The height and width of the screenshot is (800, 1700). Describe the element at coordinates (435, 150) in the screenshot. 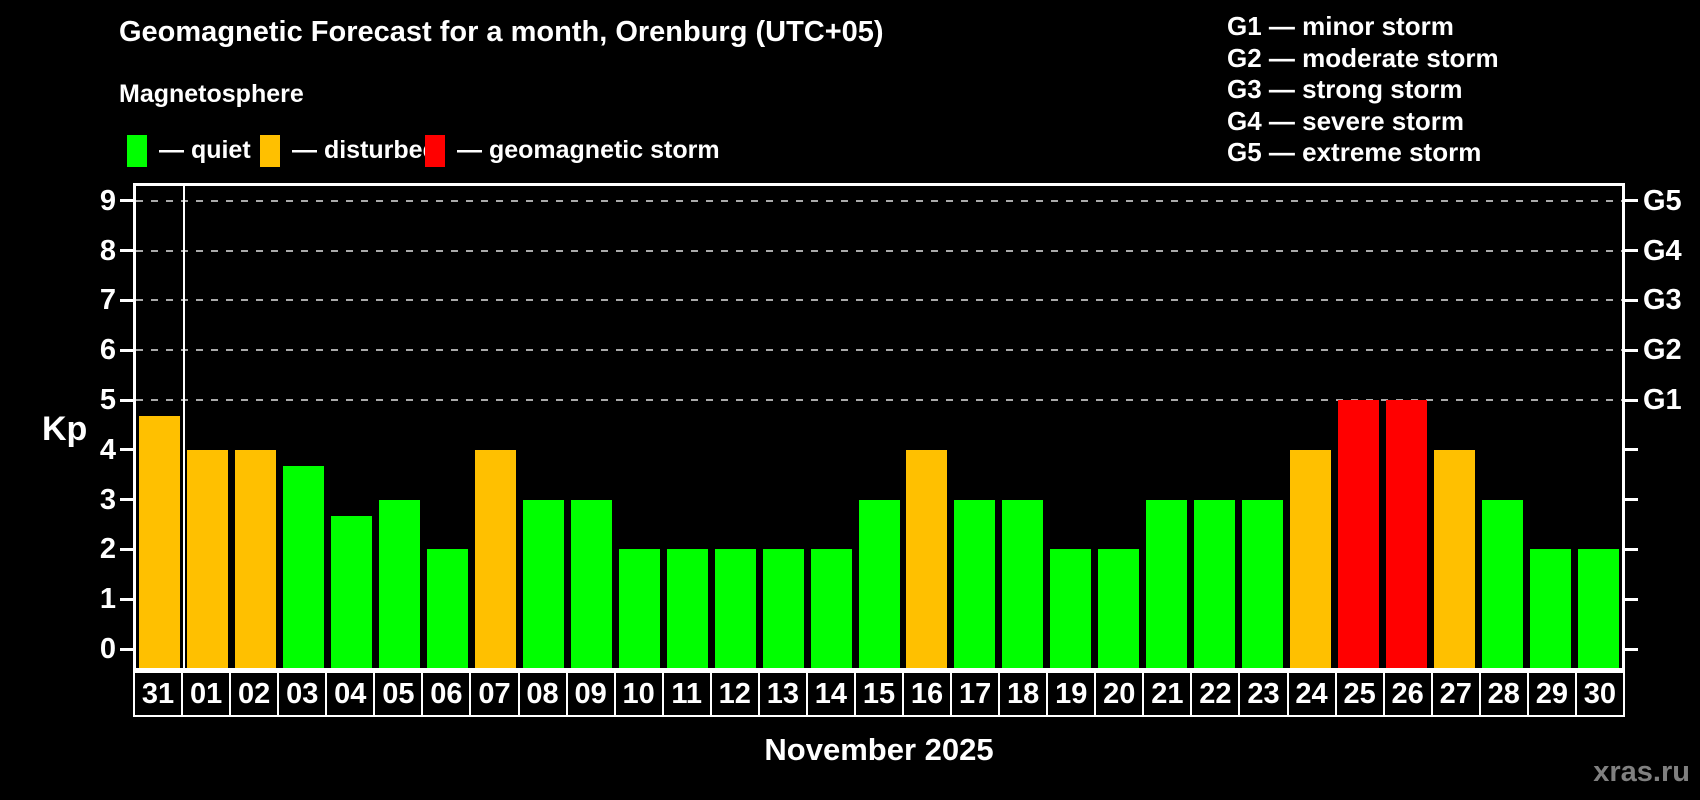

I see `legend-swatch-storm-icon` at that location.